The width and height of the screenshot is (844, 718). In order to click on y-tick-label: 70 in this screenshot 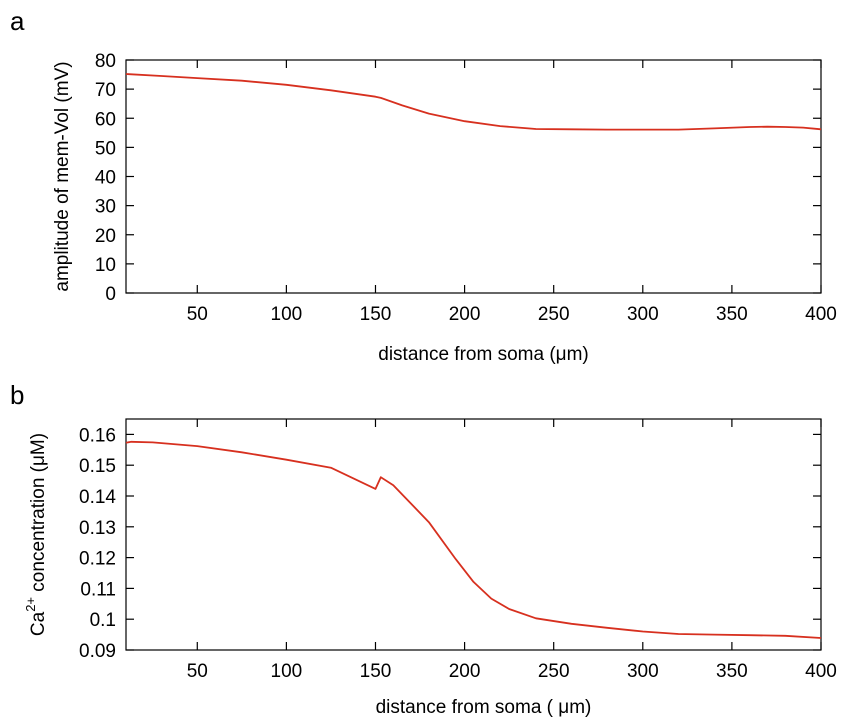, I will do `click(105, 90)`.